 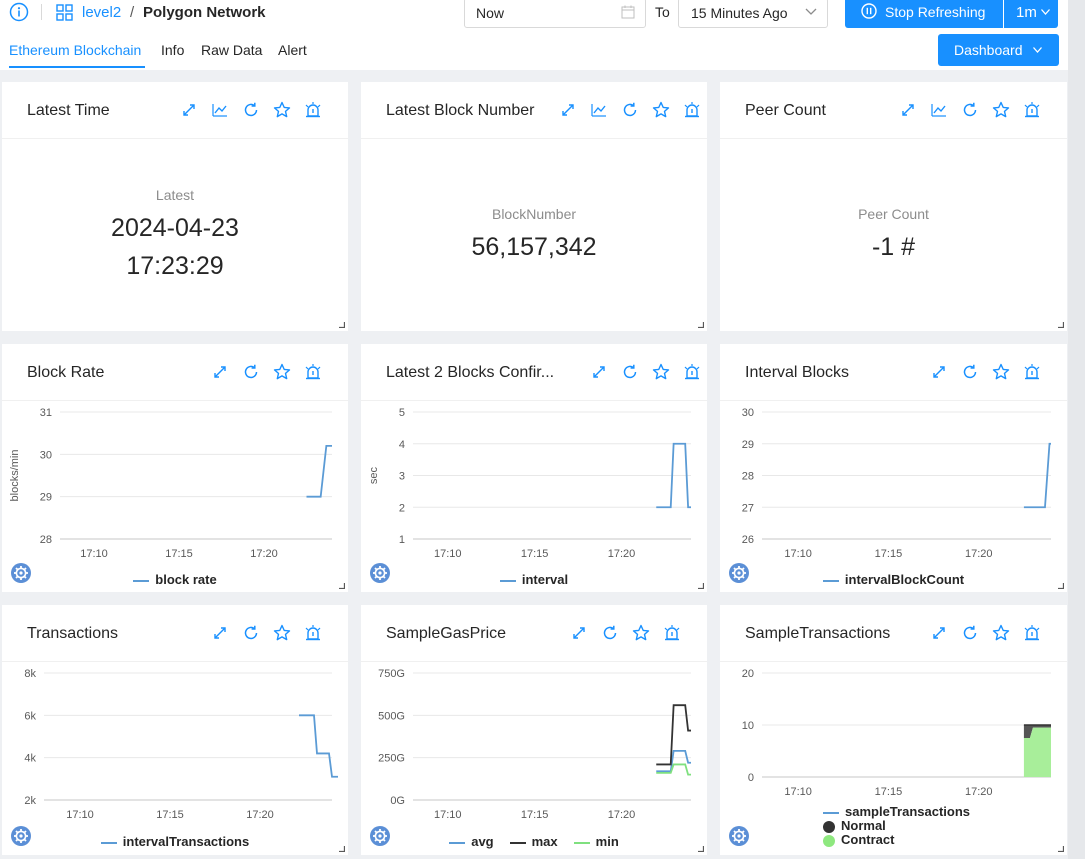 I want to click on refresh-interval-dropdown: 1m, so click(x=1031, y=14).